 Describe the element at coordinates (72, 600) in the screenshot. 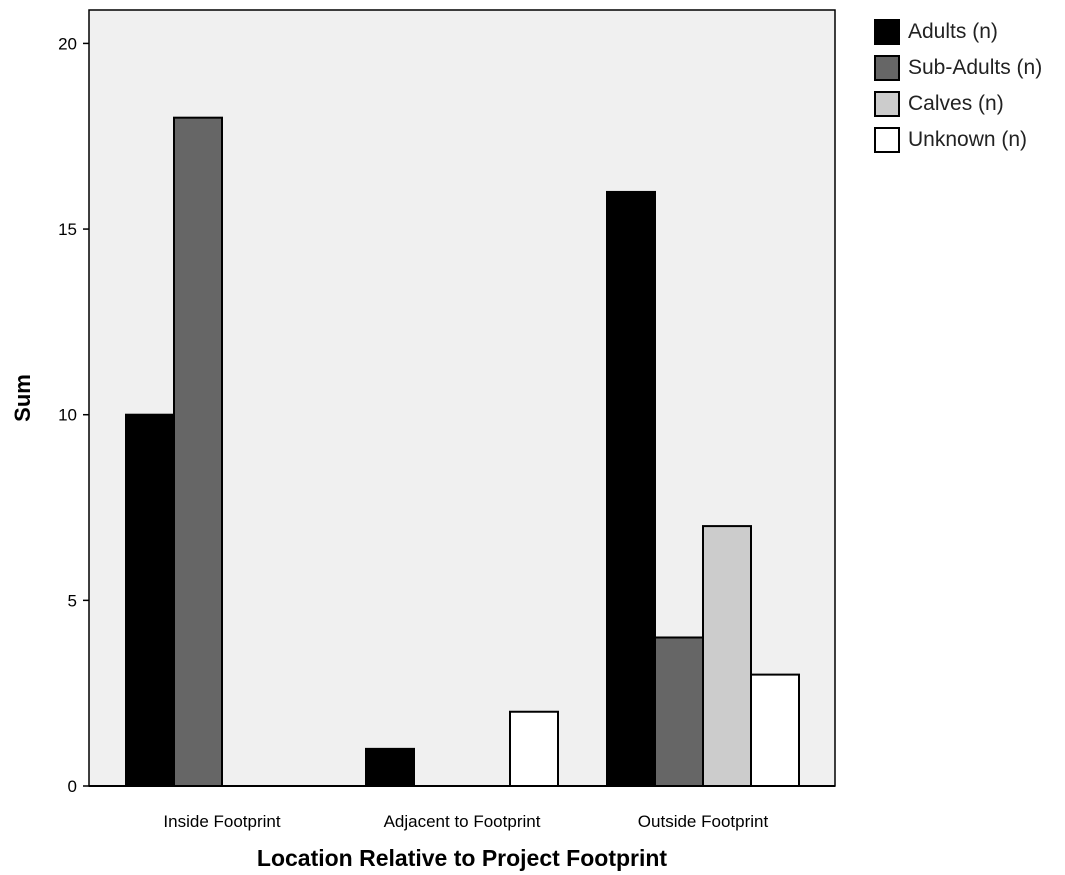

I see `y-tick-label: 5` at that location.